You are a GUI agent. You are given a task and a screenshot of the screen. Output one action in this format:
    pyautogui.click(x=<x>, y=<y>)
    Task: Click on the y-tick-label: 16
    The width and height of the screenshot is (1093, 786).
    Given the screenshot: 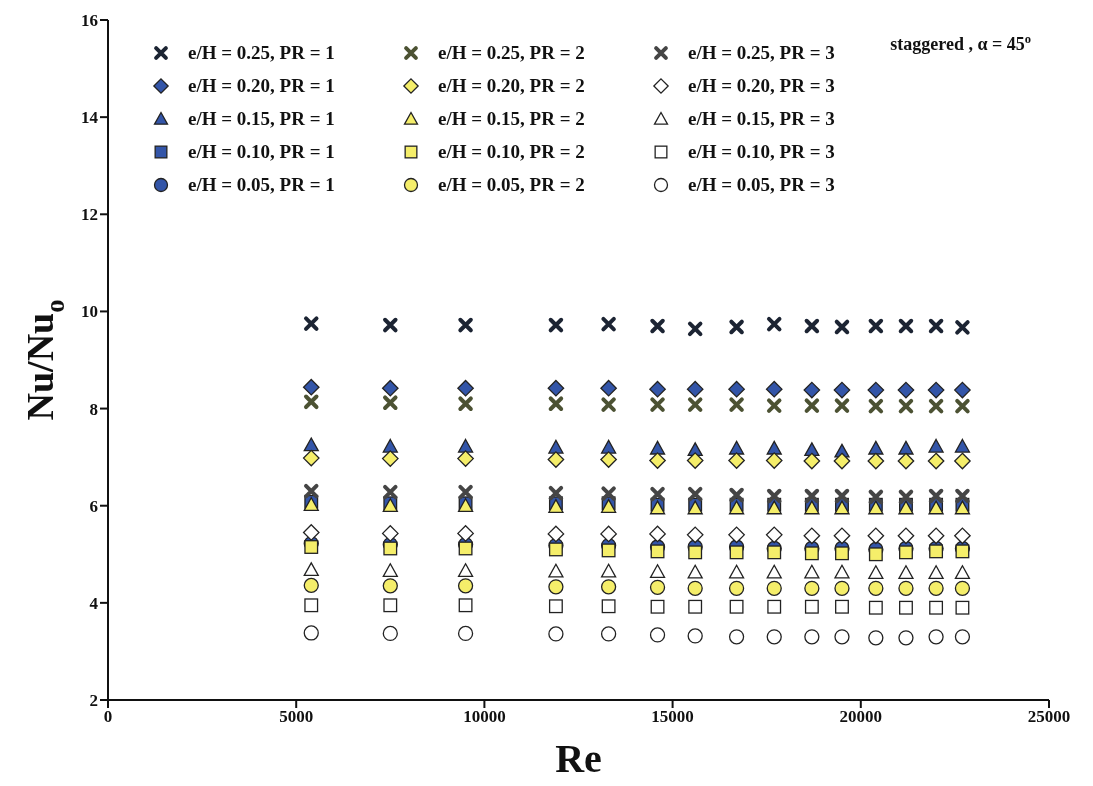 What is the action you would take?
    pyautogui.click(x=89, y=21)
    